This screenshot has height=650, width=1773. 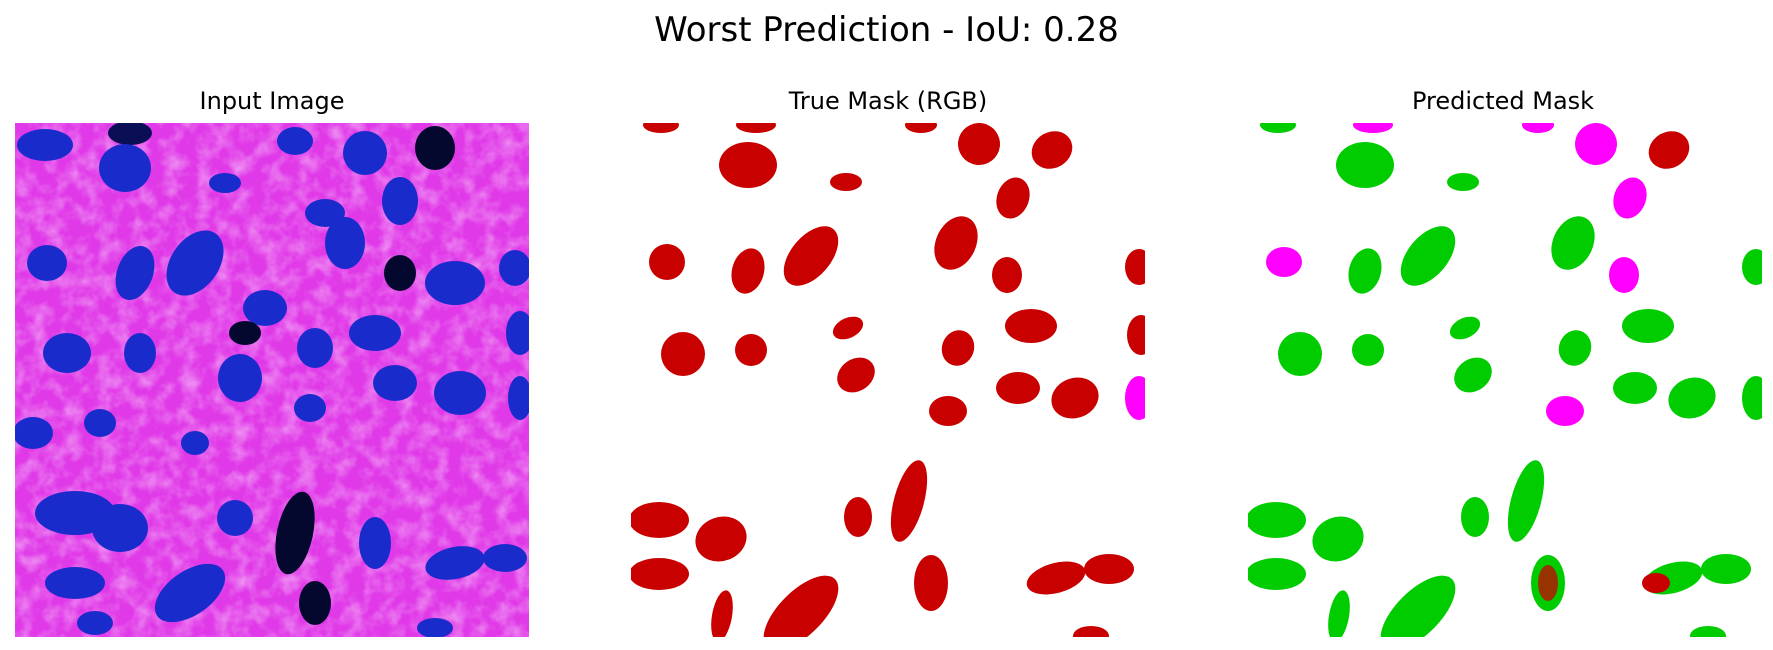 I want to click on panel-title-true-mask: True Mask (RGB), so click(x=888, y=101).